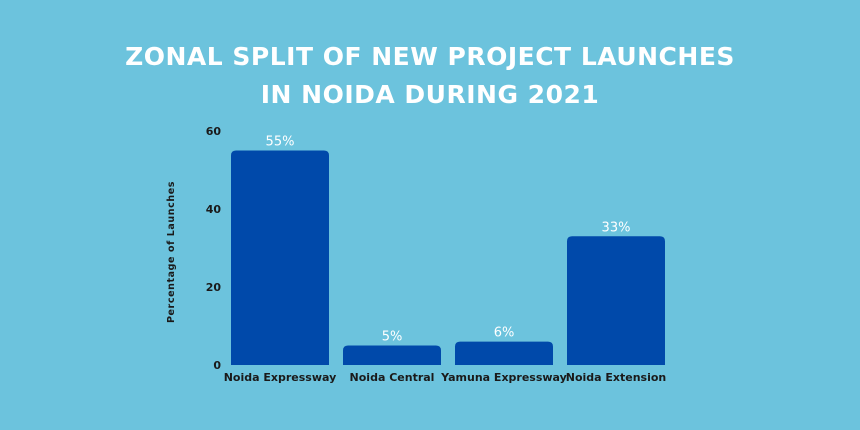 Image resolution: width=860 pixels, height=430 pixels. Describe the element at coordinates (214, 209) in the screenshot. I see `y-tick-label: 40` at that location.